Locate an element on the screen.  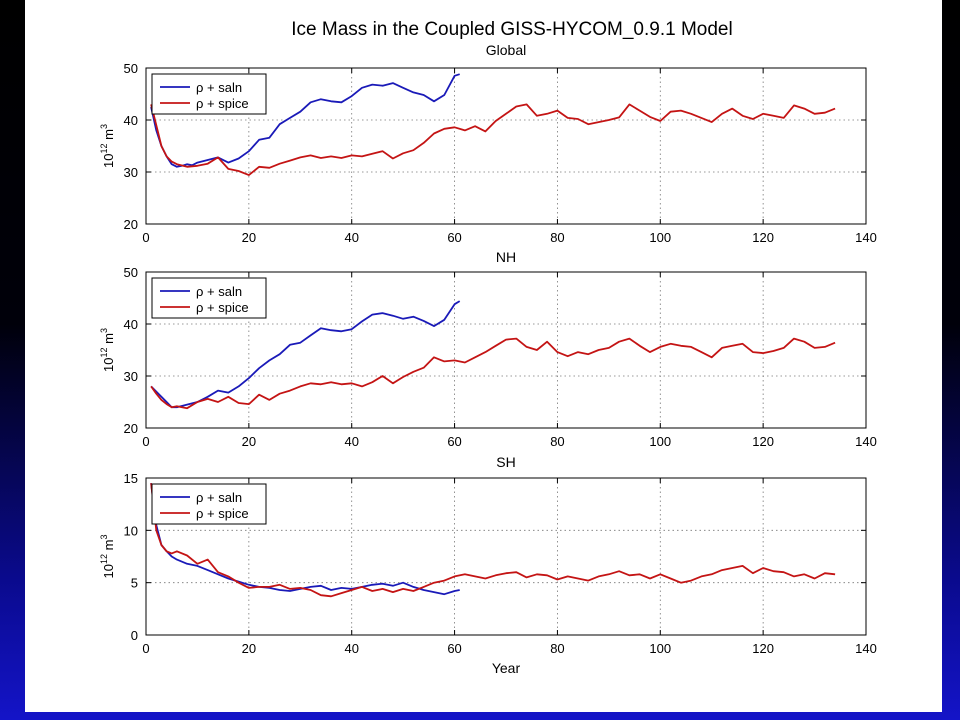
y-tick-label: 15 is located at coordinates (131, 478).